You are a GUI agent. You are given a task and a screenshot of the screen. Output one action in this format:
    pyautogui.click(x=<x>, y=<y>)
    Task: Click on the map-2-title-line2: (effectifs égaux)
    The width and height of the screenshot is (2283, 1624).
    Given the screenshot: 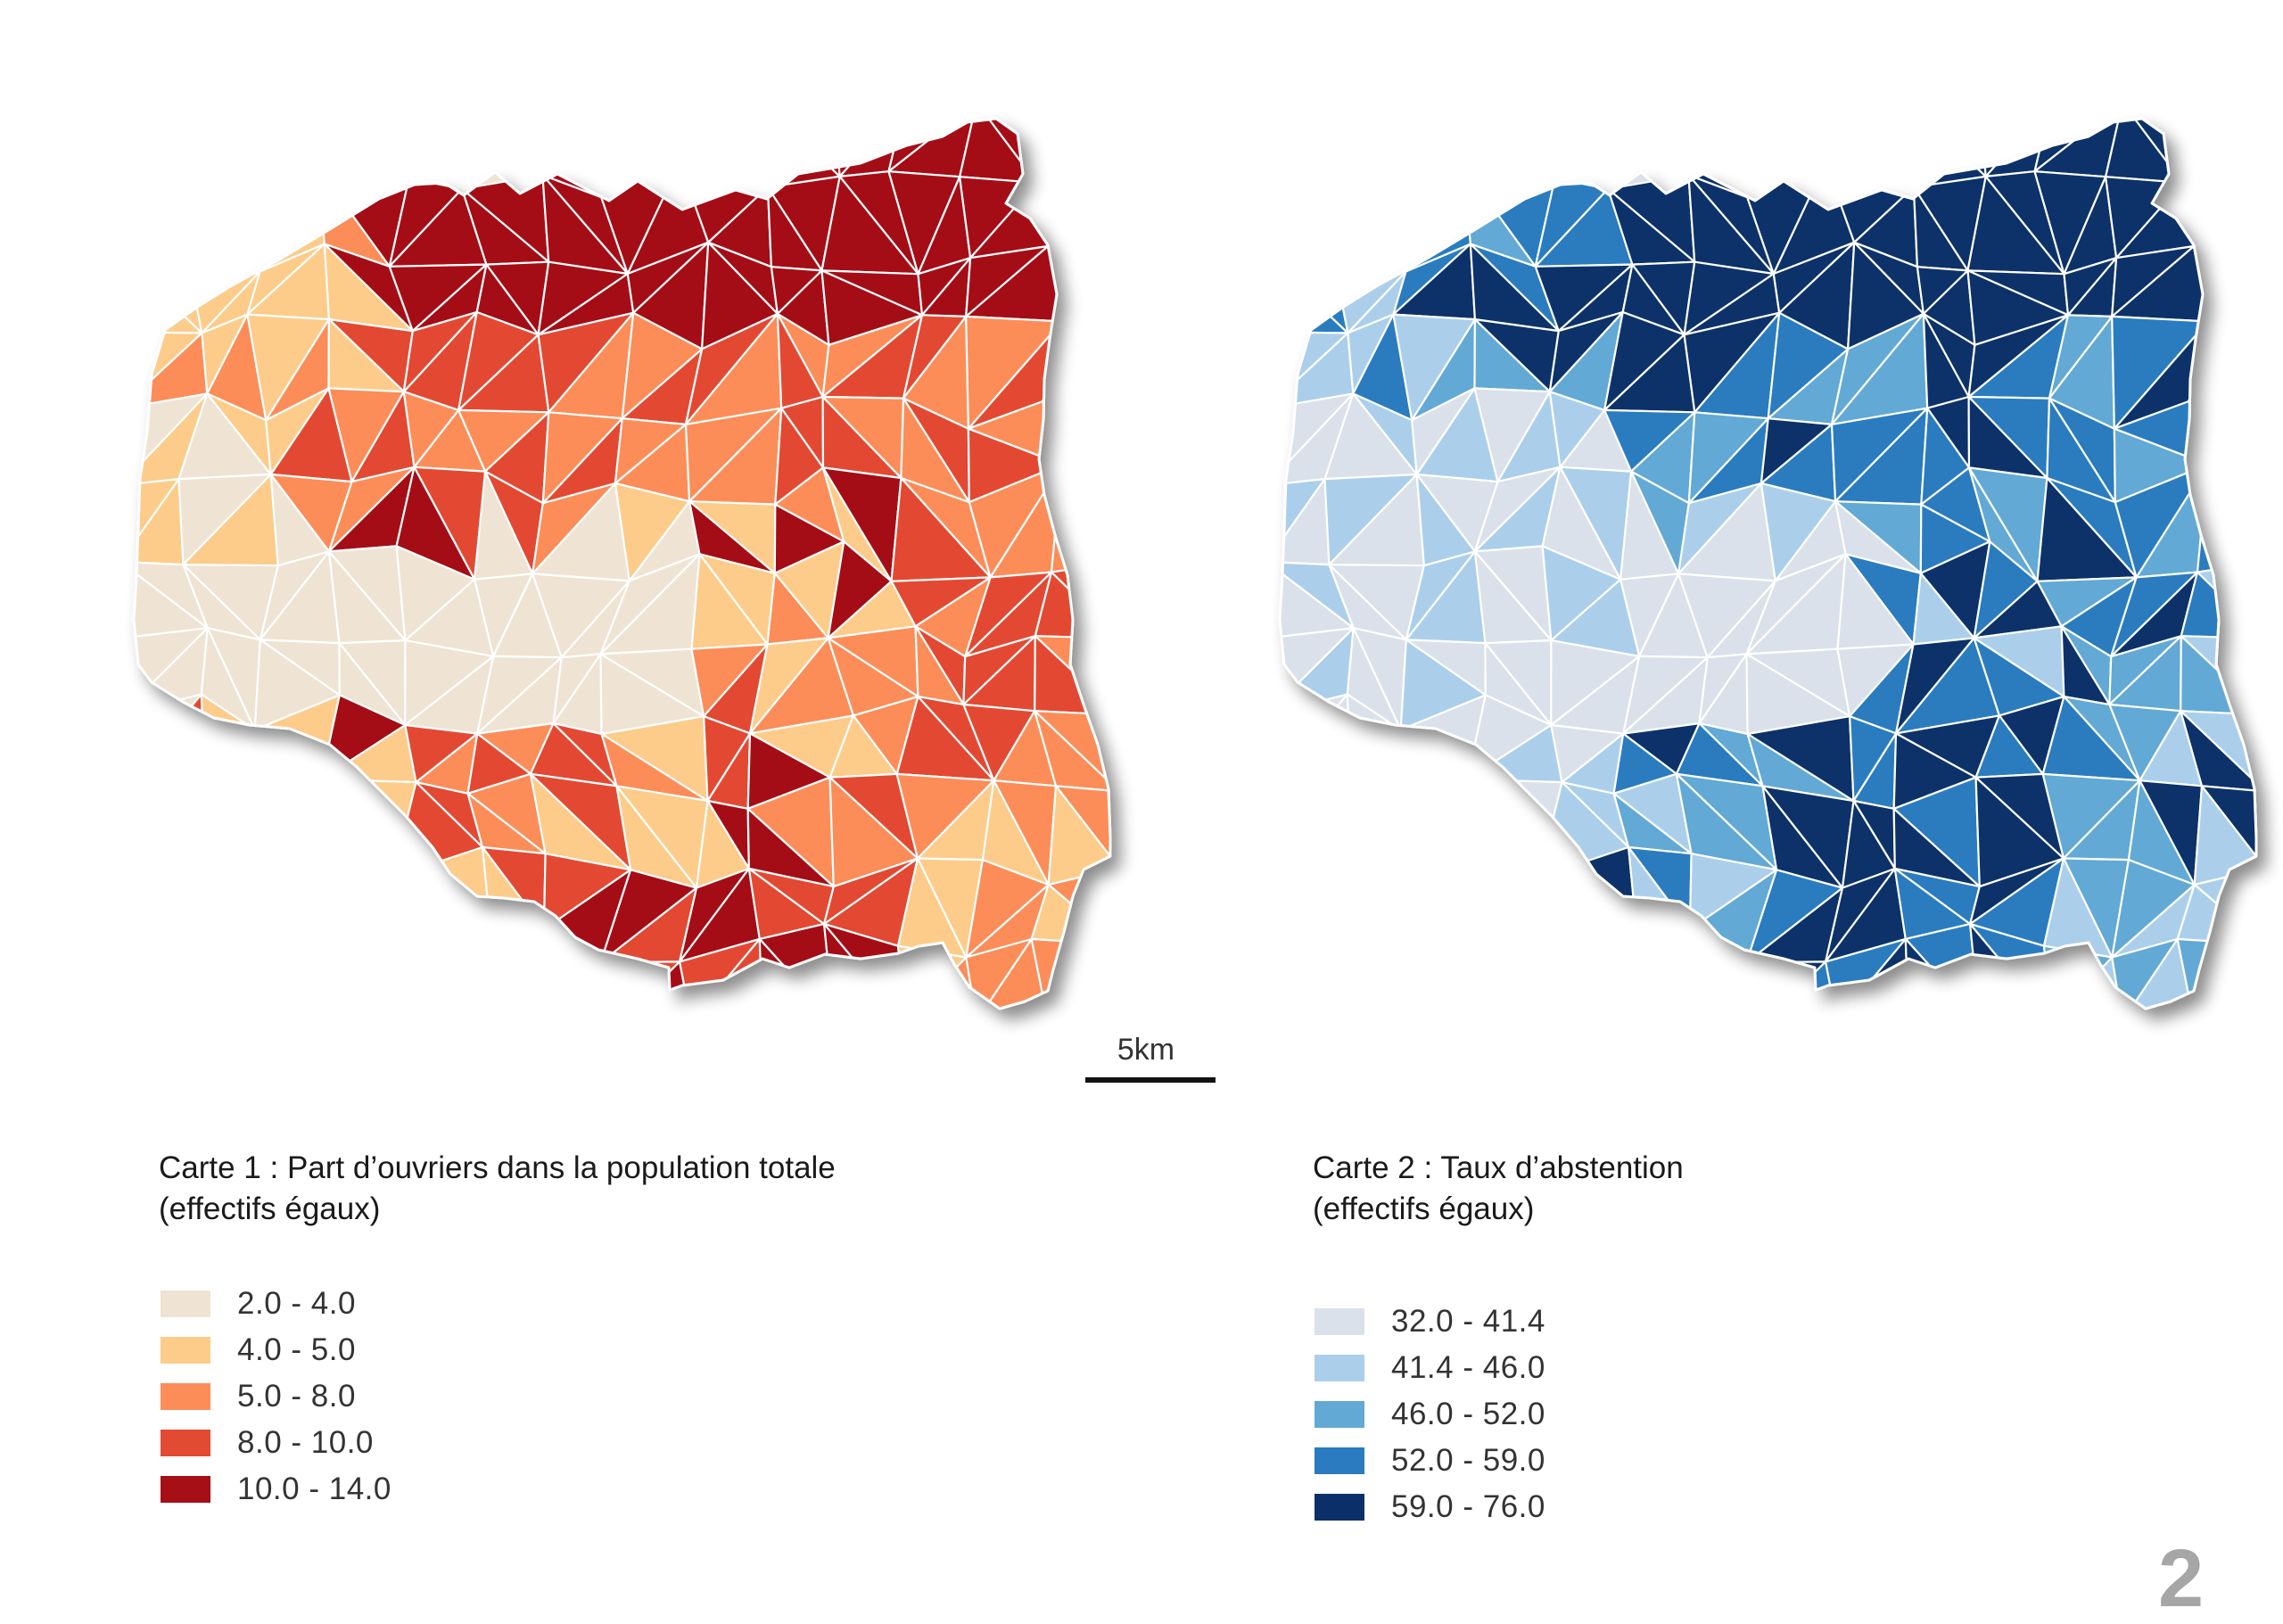 What is the action you would take?
    pyautogui.click(x=1424, y=1208)
    